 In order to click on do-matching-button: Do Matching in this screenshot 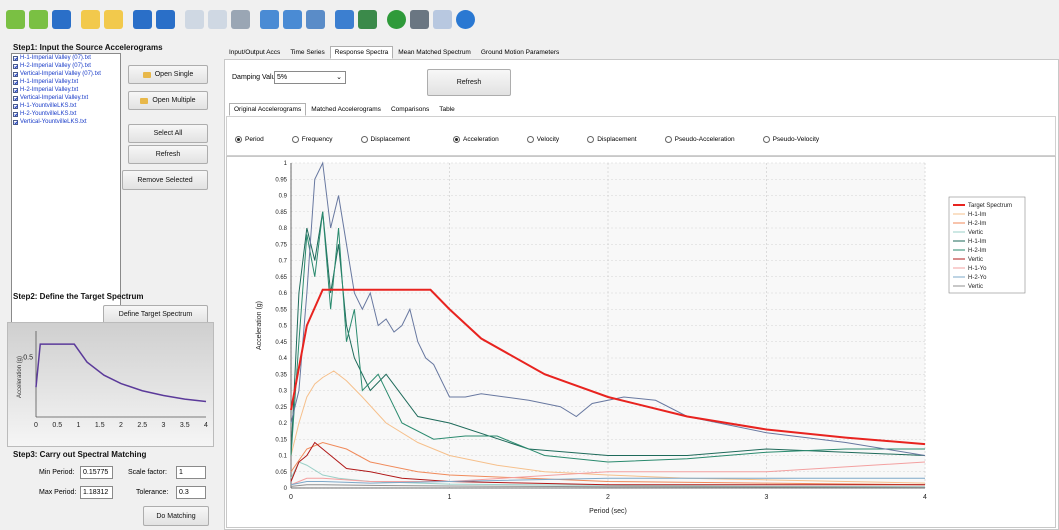, I will do `click(176, 516)`.